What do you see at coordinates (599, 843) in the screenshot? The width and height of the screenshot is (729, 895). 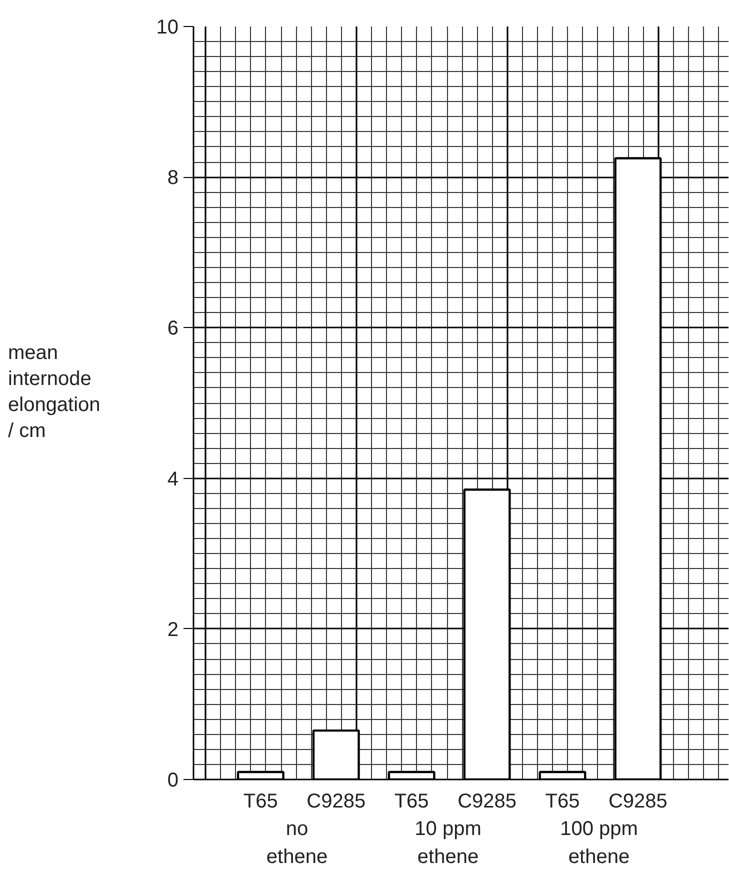 I see `text: 100 ppm ethene` at bounding box center [599, 843].